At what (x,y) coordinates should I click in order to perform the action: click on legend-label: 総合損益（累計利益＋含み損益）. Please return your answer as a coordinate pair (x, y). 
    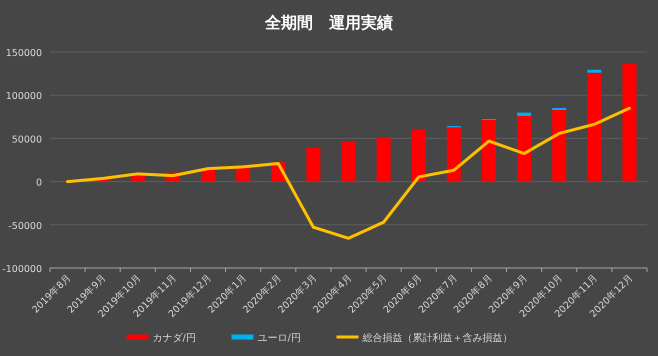
    Looking at the image, I should click on (437, 338).